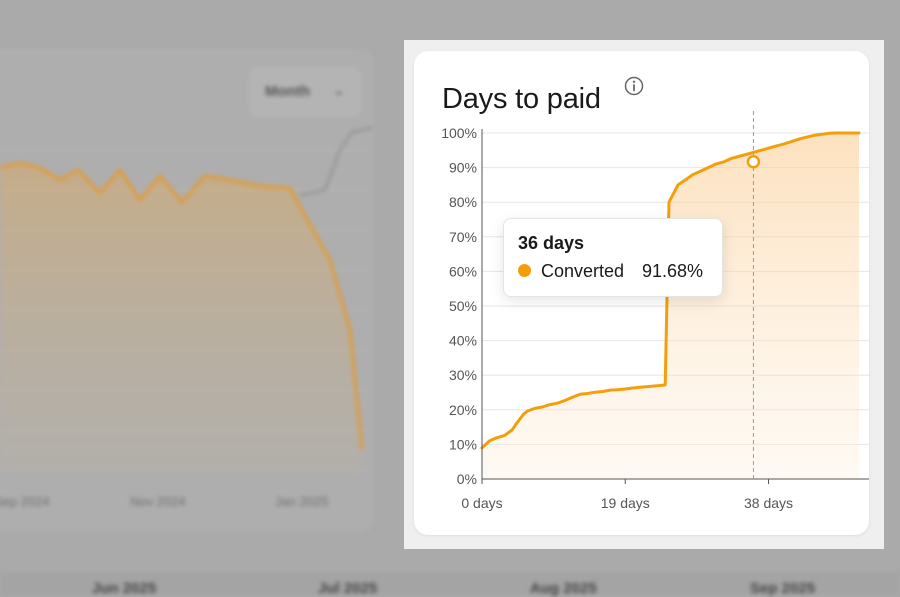 The width and height of the screenshot is (900, 597). I want to click on y-tick-label: 90%, so click(463, 168).